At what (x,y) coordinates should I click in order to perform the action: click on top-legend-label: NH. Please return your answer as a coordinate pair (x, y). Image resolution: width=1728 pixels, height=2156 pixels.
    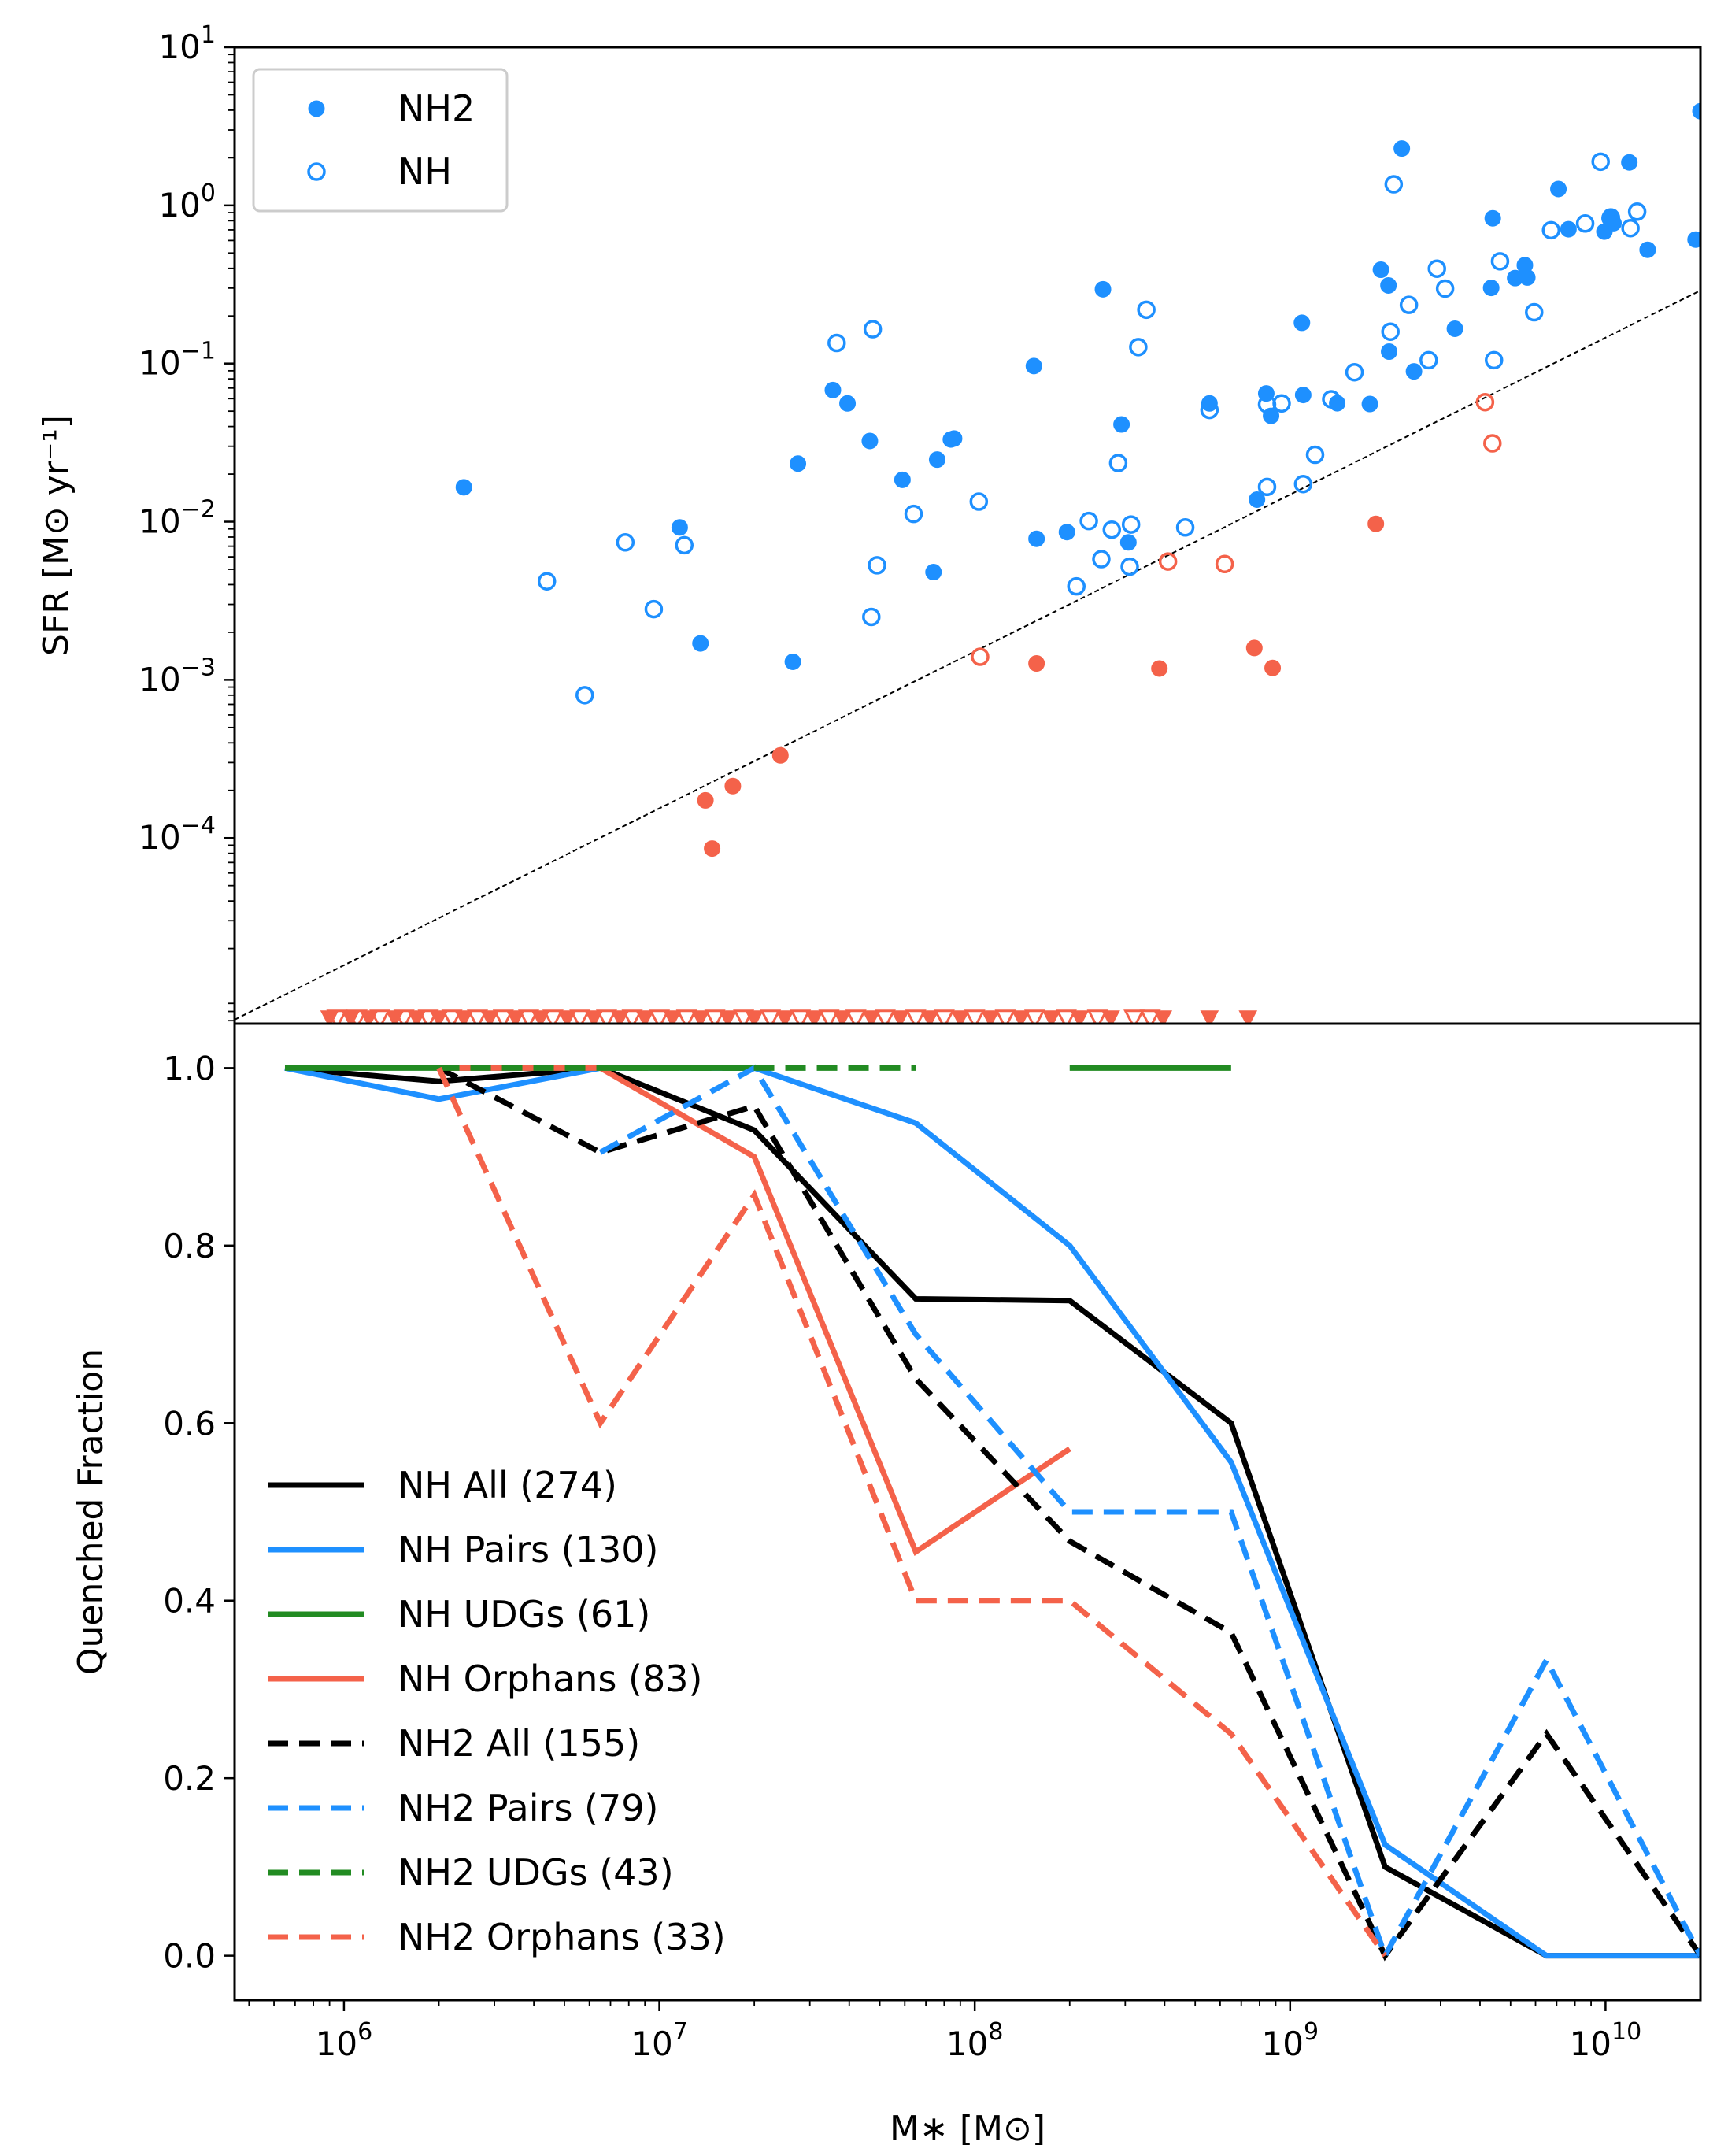
    Looking at the image, I should click on (425, 171).